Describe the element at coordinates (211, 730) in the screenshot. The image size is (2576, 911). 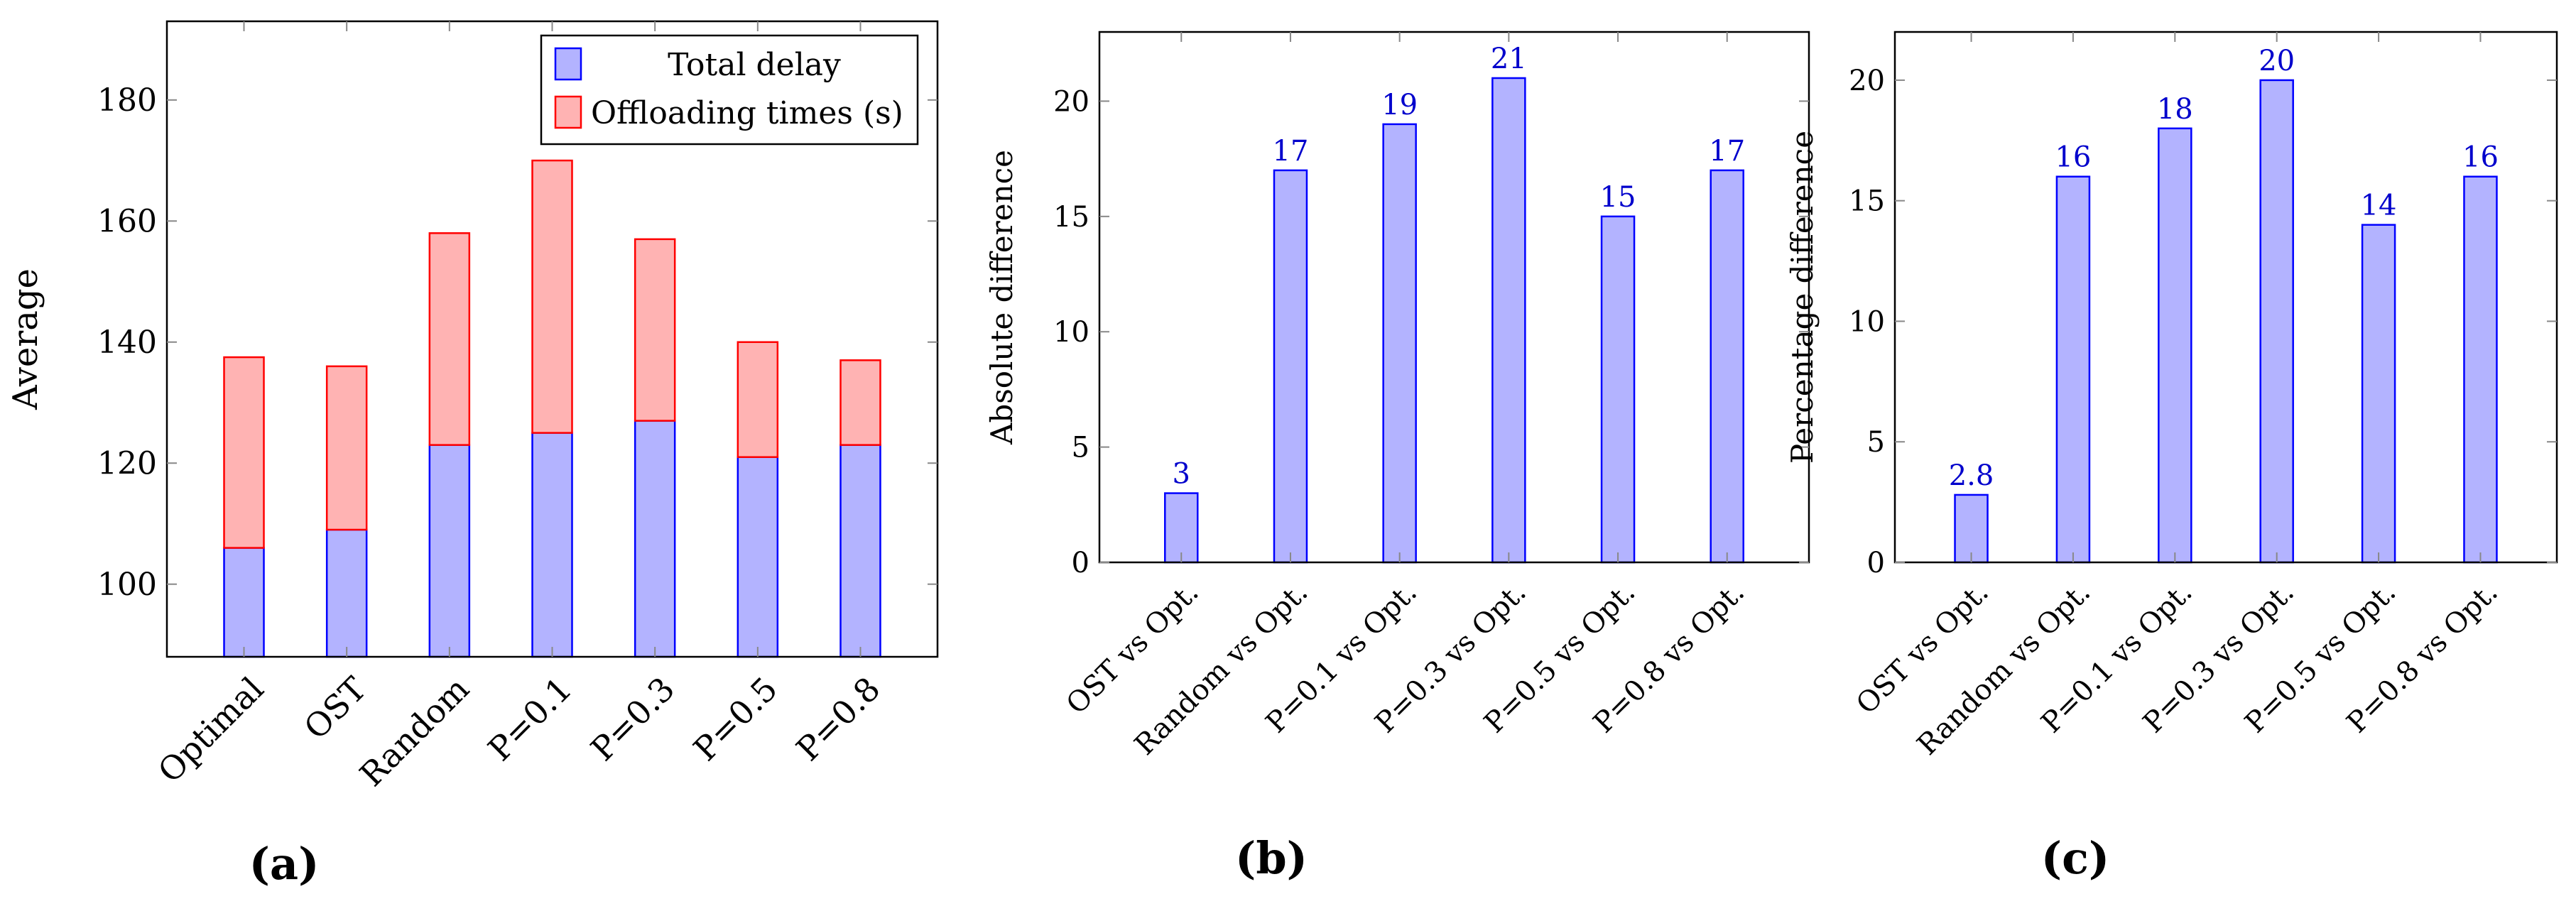
I see `x-tick-label-0: Optimal` at that location.